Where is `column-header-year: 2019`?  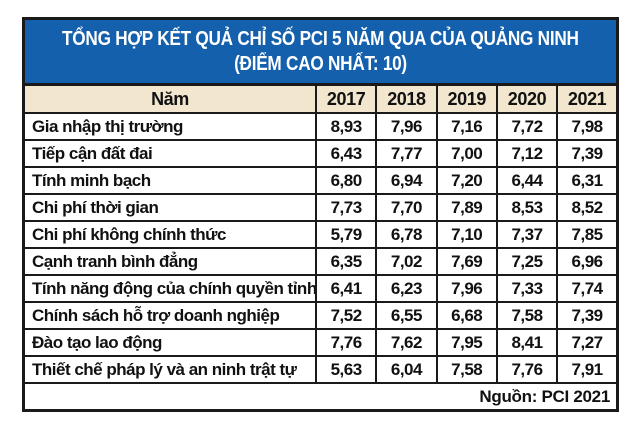 column-header-year: 2019 is located at coordinates (466, 98).